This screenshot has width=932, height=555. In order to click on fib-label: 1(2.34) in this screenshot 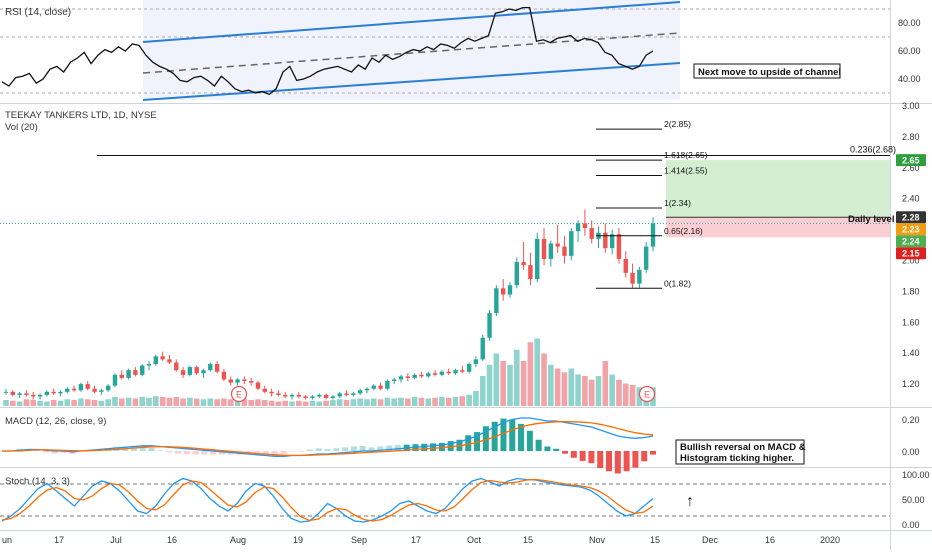, I will do `click(677, 203)`.